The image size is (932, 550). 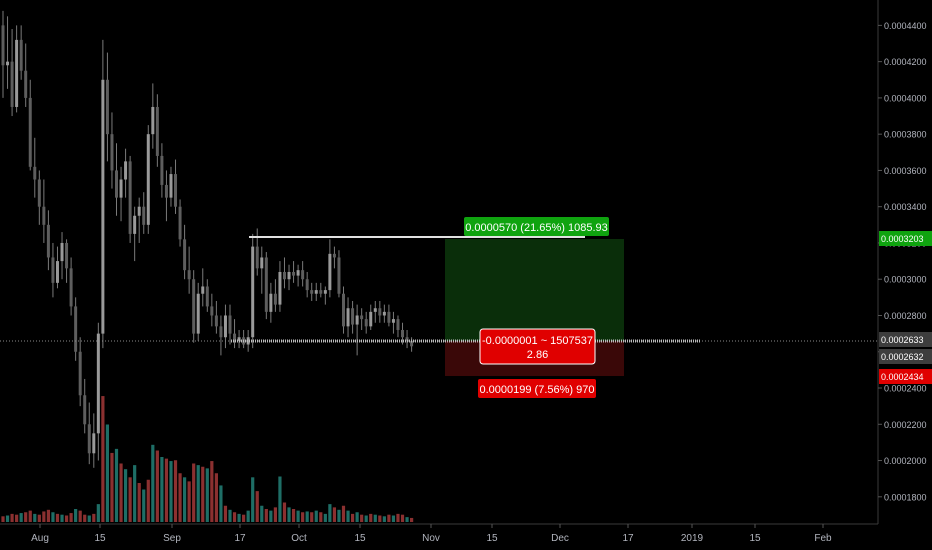 What do you see at coordinates (537, 341) in the screenshot?
I see `position-info-line1: -0.0000001 ~ 1507537` at bounding box center [537, 341].